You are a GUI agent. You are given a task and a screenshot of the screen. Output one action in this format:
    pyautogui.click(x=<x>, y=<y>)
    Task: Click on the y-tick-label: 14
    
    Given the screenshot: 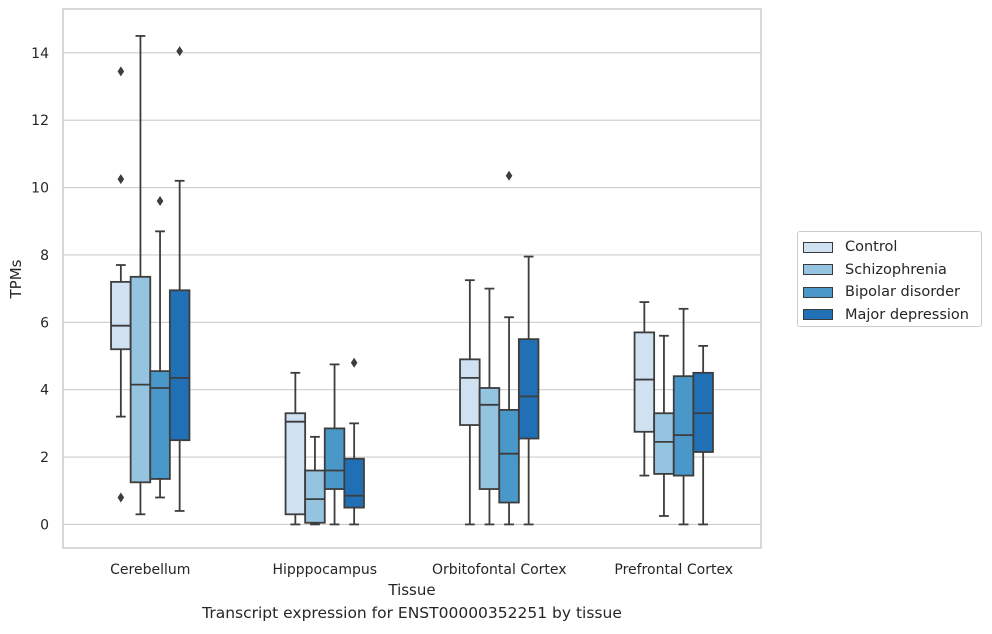 What is the action you would take?
    pyautogui.click(x=40, y=54)
    